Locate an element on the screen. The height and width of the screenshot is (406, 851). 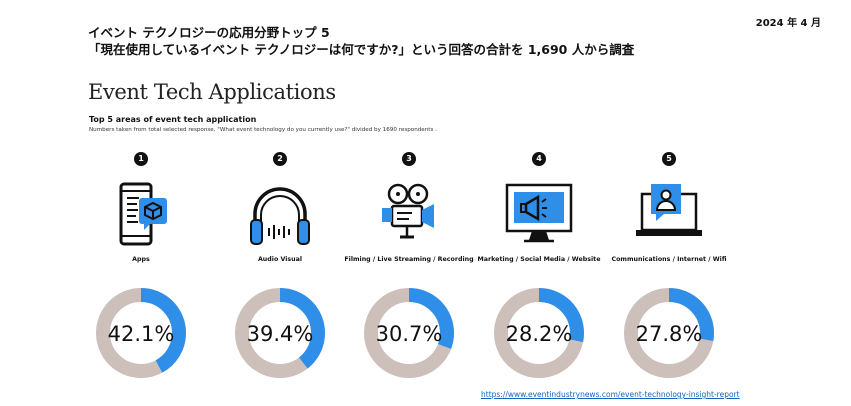
category-column-apps: 1 Apps is located at coordinates (141, 207).